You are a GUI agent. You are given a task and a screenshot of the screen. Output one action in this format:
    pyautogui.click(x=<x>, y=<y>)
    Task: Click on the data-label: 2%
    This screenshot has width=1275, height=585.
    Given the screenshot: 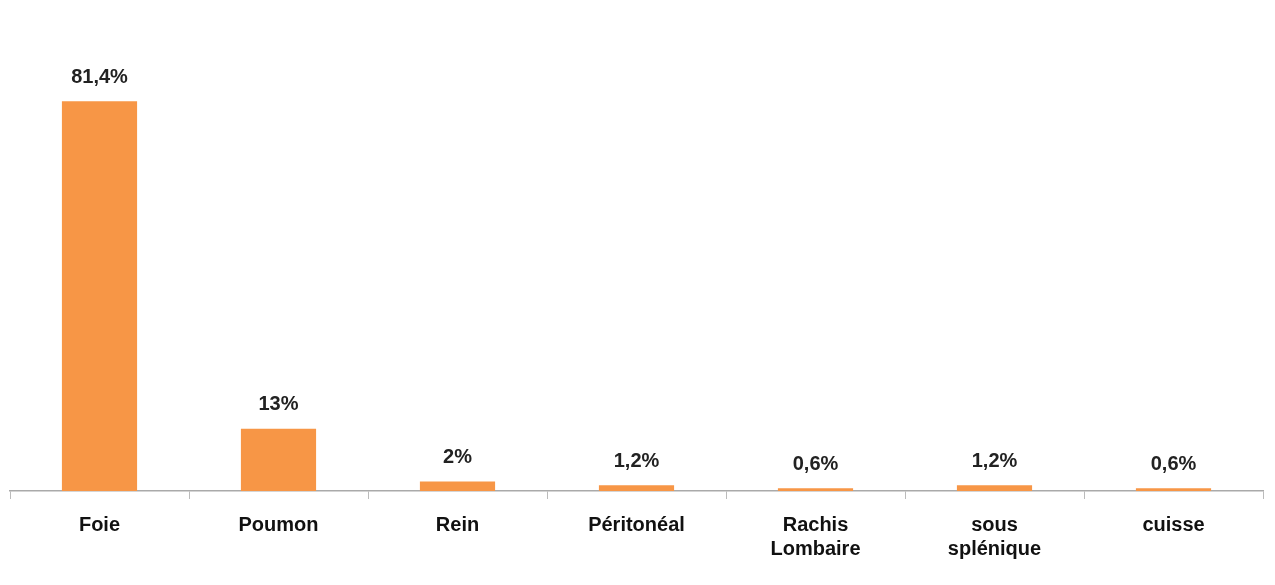 What is the action you would take?
    pyautogui.click(x=458, y=455)
    